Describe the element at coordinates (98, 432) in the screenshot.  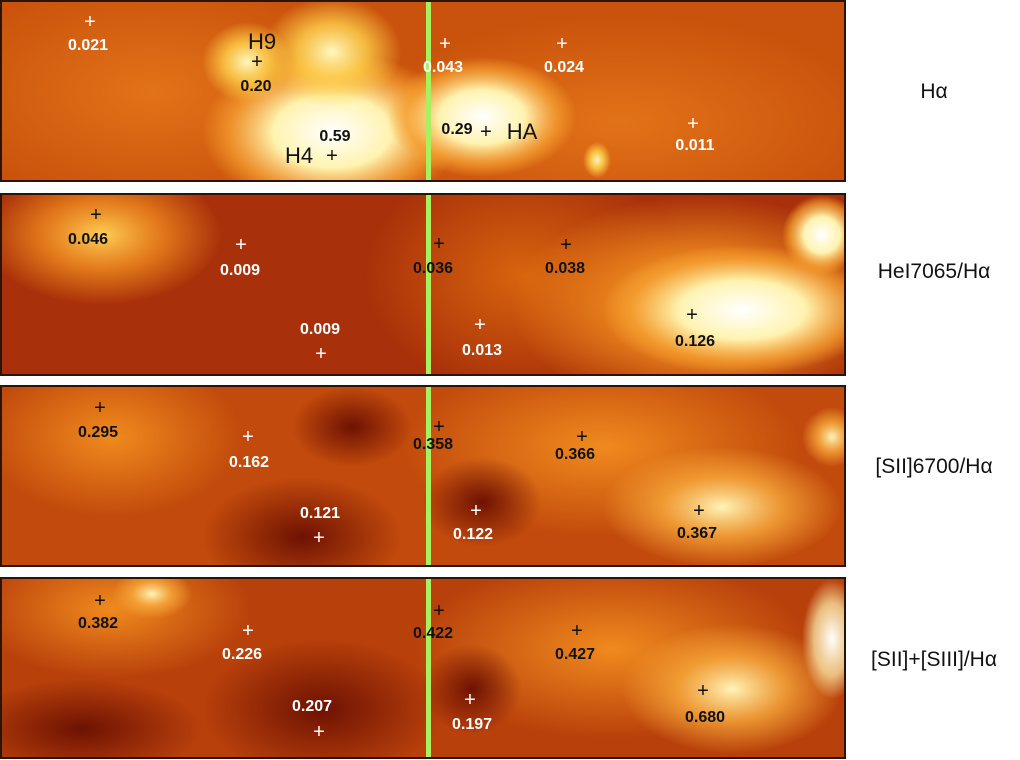
I see `value-label: 0.295` at that location.